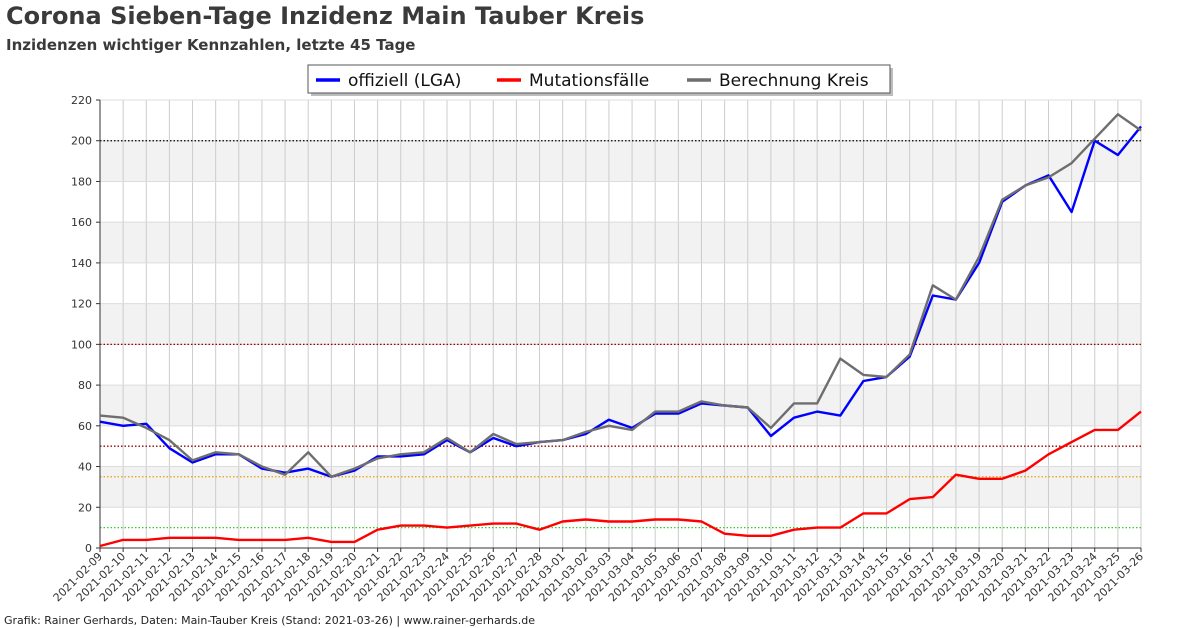 Image resolution: width=1200 pixels, height=628 pixels. I want to click on y-tick-label: 180, so click(81, 181).